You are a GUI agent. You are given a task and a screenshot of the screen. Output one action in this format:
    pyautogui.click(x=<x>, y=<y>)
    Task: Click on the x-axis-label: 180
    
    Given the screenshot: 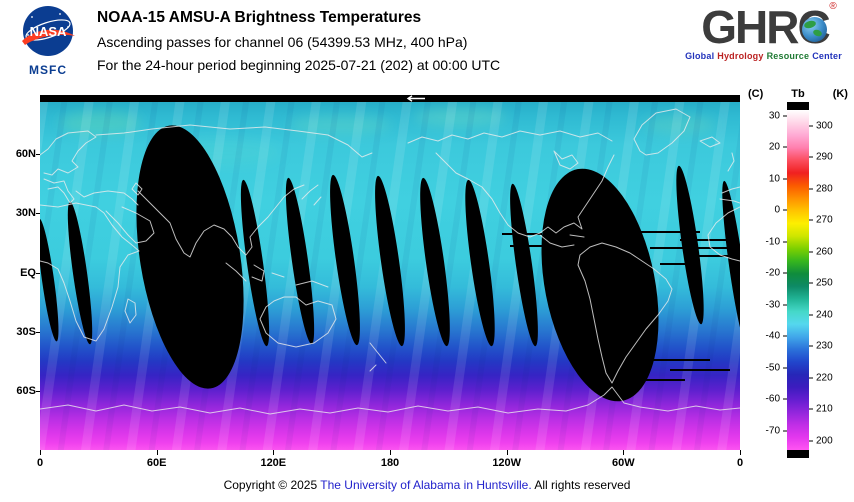 What is the action you would take?
    pyautogui.click(x=390, y=463)
    